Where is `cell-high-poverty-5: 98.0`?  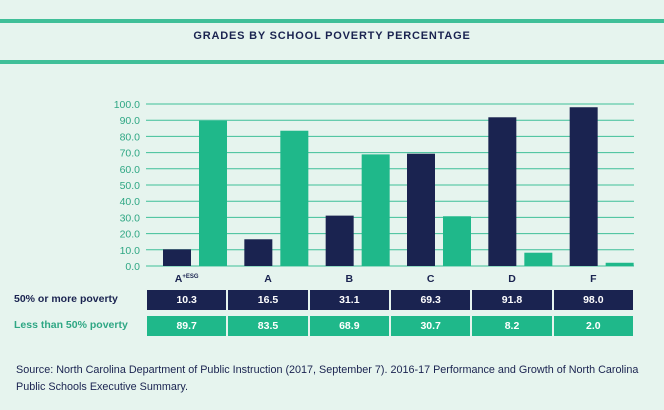 cell-high-poverty-5: 98.0 is located at coordinates (593, 300).